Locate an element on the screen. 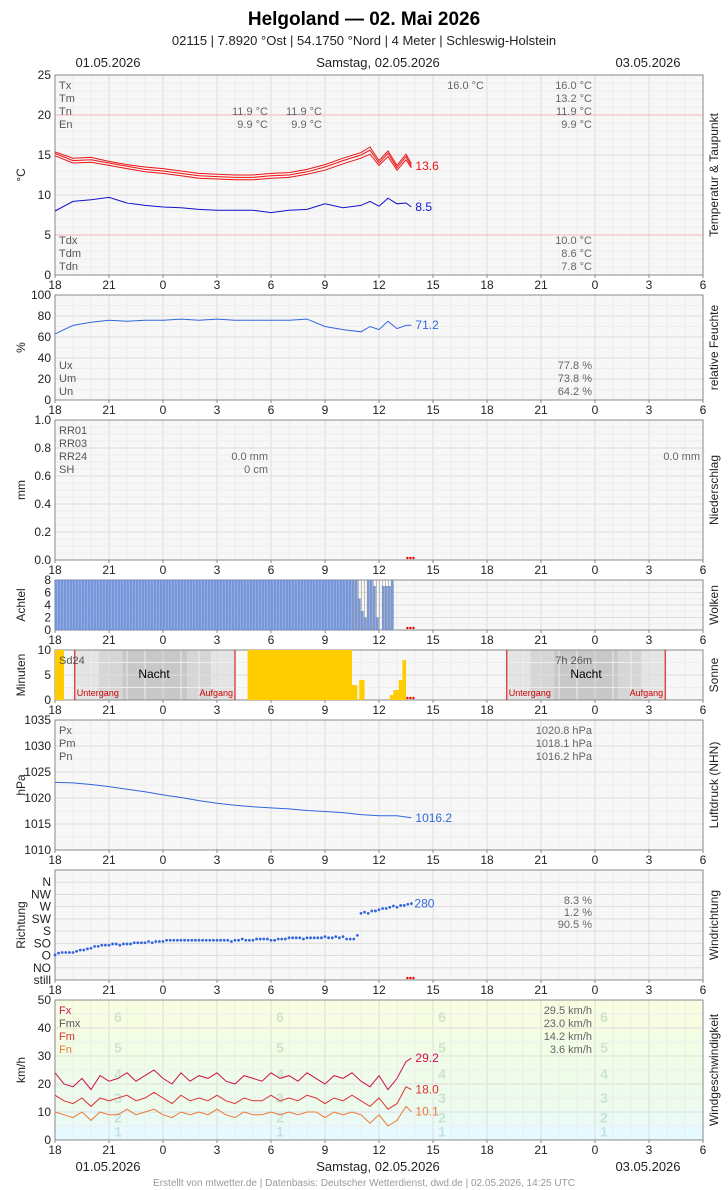  sun-duration: 7h 26m is located at coordinates (573, 661).